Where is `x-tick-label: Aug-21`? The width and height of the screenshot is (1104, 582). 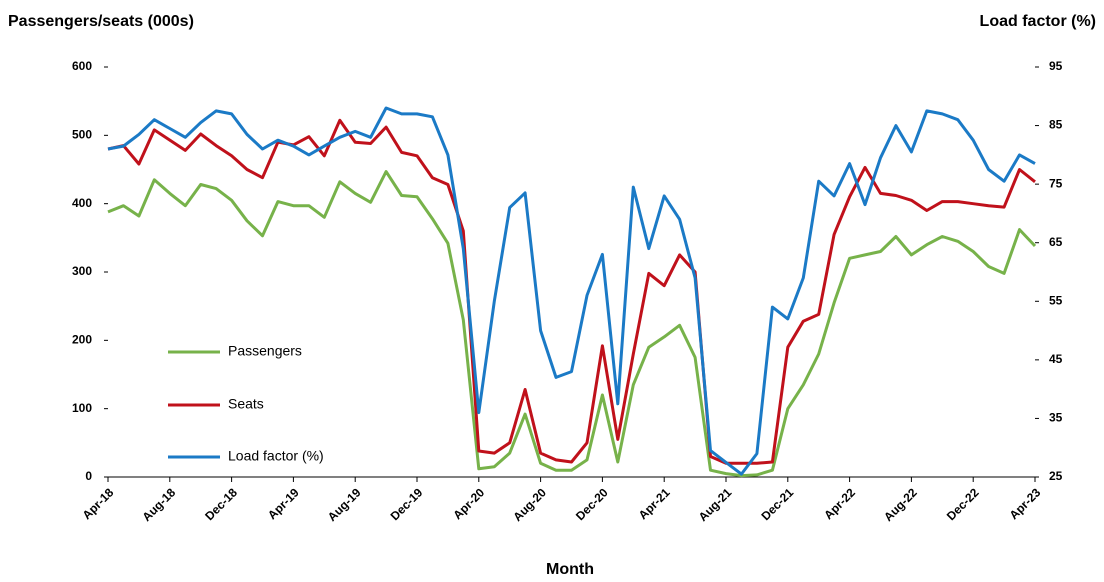
x-tick-label: Aug-21 is located at coordinates (715, 504).